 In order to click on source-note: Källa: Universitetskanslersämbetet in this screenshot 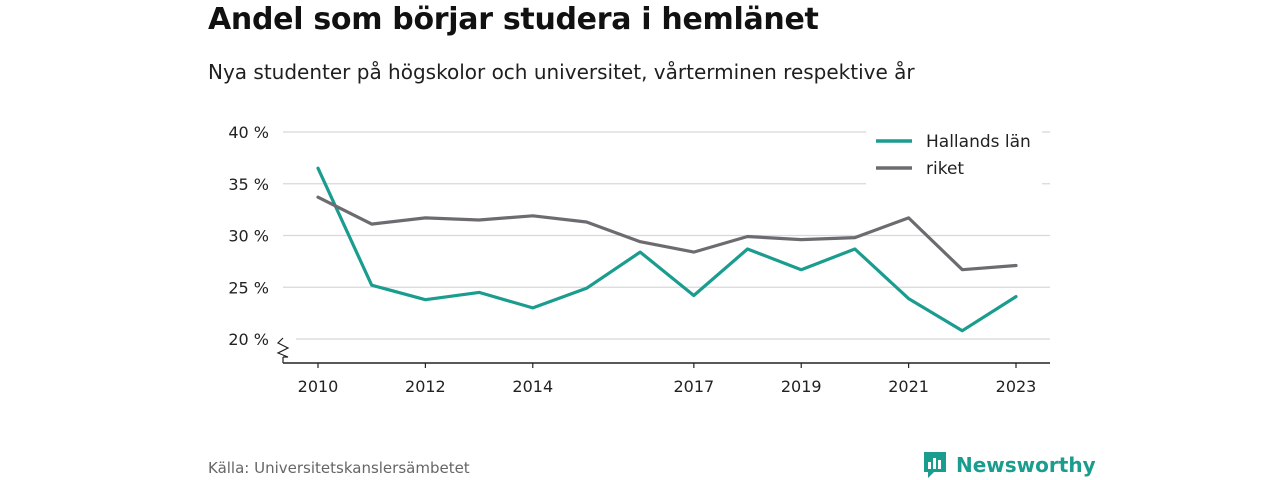, I will do `click(339, 468)`.